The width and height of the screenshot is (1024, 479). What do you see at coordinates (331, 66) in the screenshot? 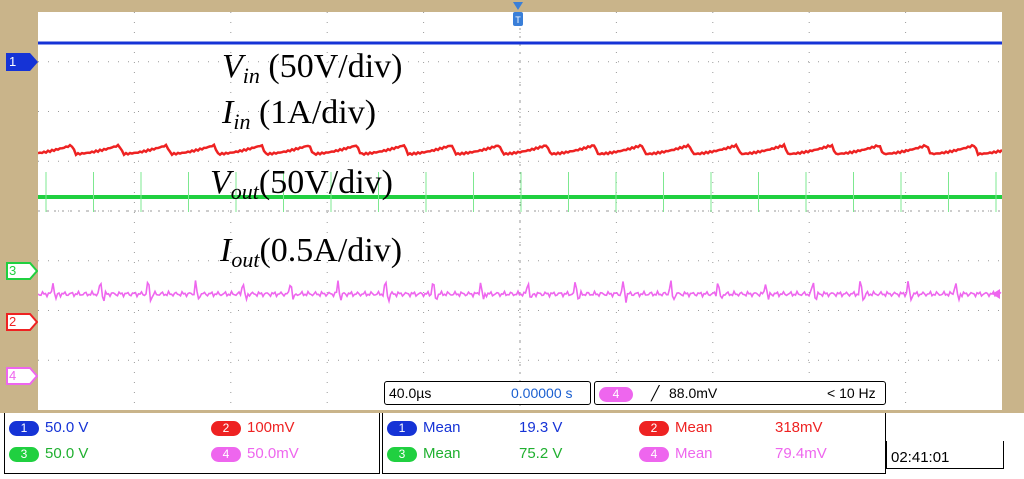
I see `vin-scale: (50V/div)` at bounding box center [331, 66].